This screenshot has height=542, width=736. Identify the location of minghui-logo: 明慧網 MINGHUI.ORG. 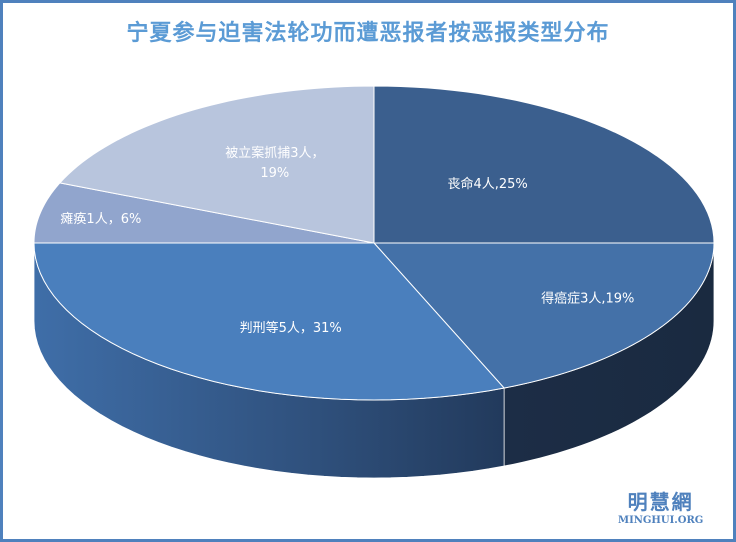
(660, 506).